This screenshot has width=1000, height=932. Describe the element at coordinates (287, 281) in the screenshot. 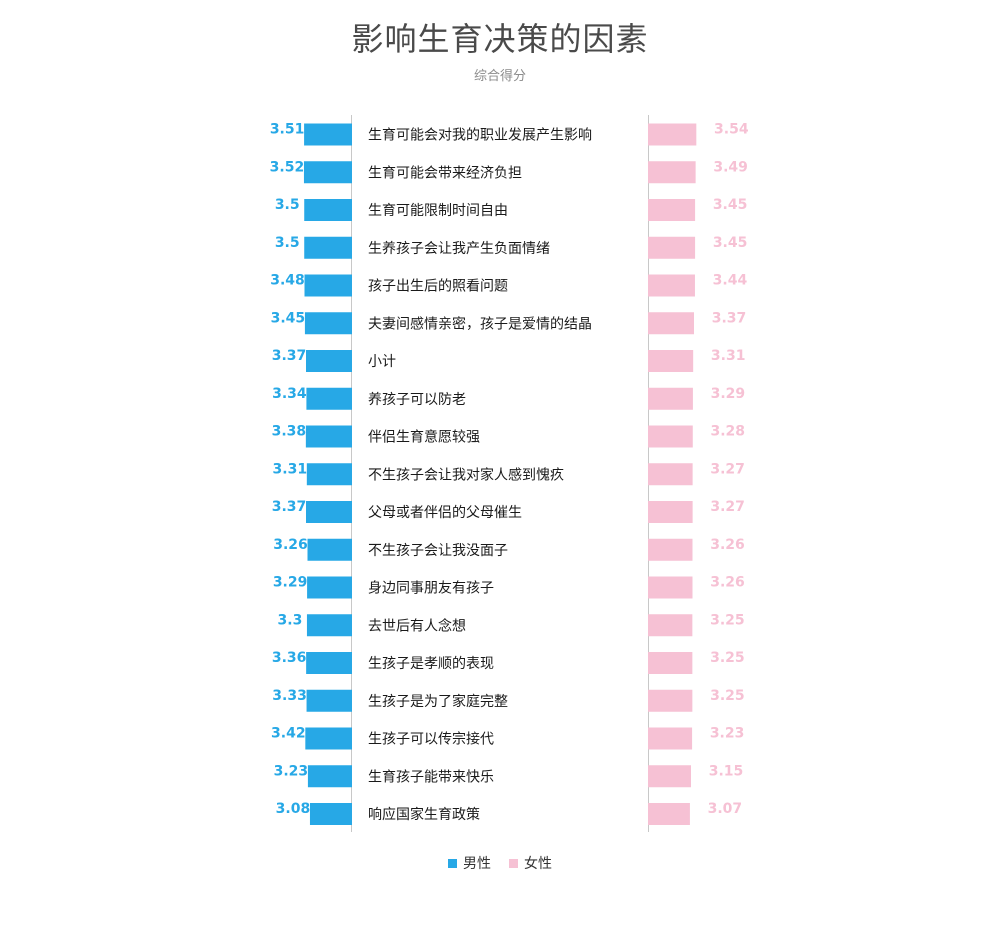

I see `male-value-label: 3.48` at that location.